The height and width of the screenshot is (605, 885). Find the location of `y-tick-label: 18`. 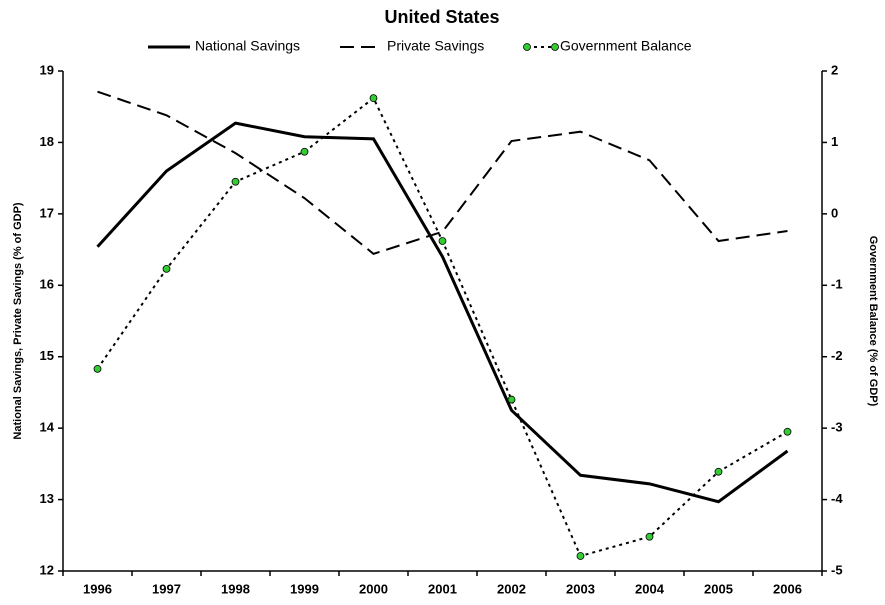

y-tick-label: 18 is located at coordinates (47, 141).